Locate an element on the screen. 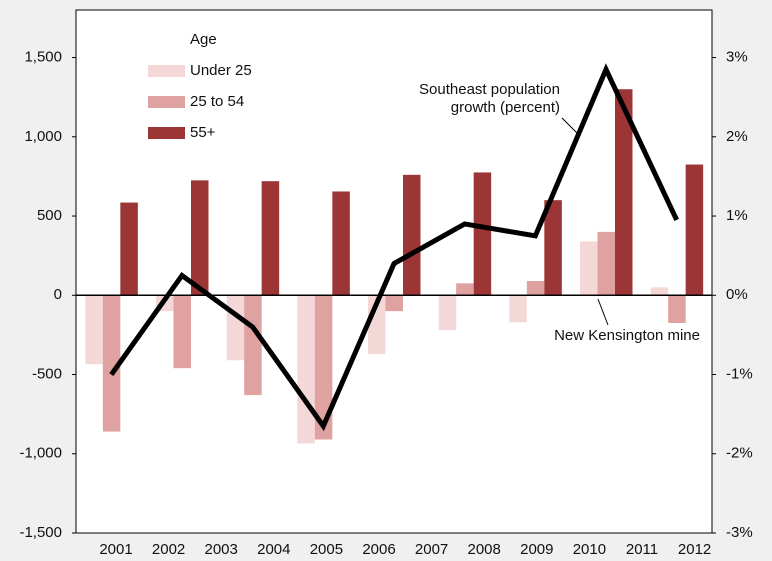 This screenshot has width=772, height=561. x-tick-label: 2004 is located at coordinates (273, 549).